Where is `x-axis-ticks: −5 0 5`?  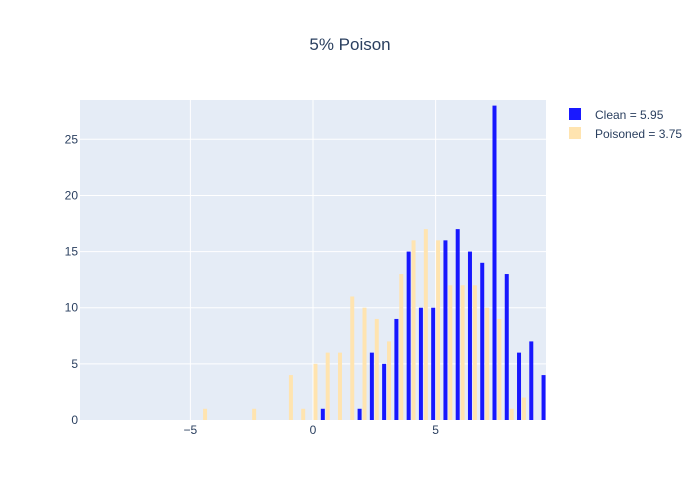
x-axis-ticks: −5 0 5 is located at coordinates (312, 430).